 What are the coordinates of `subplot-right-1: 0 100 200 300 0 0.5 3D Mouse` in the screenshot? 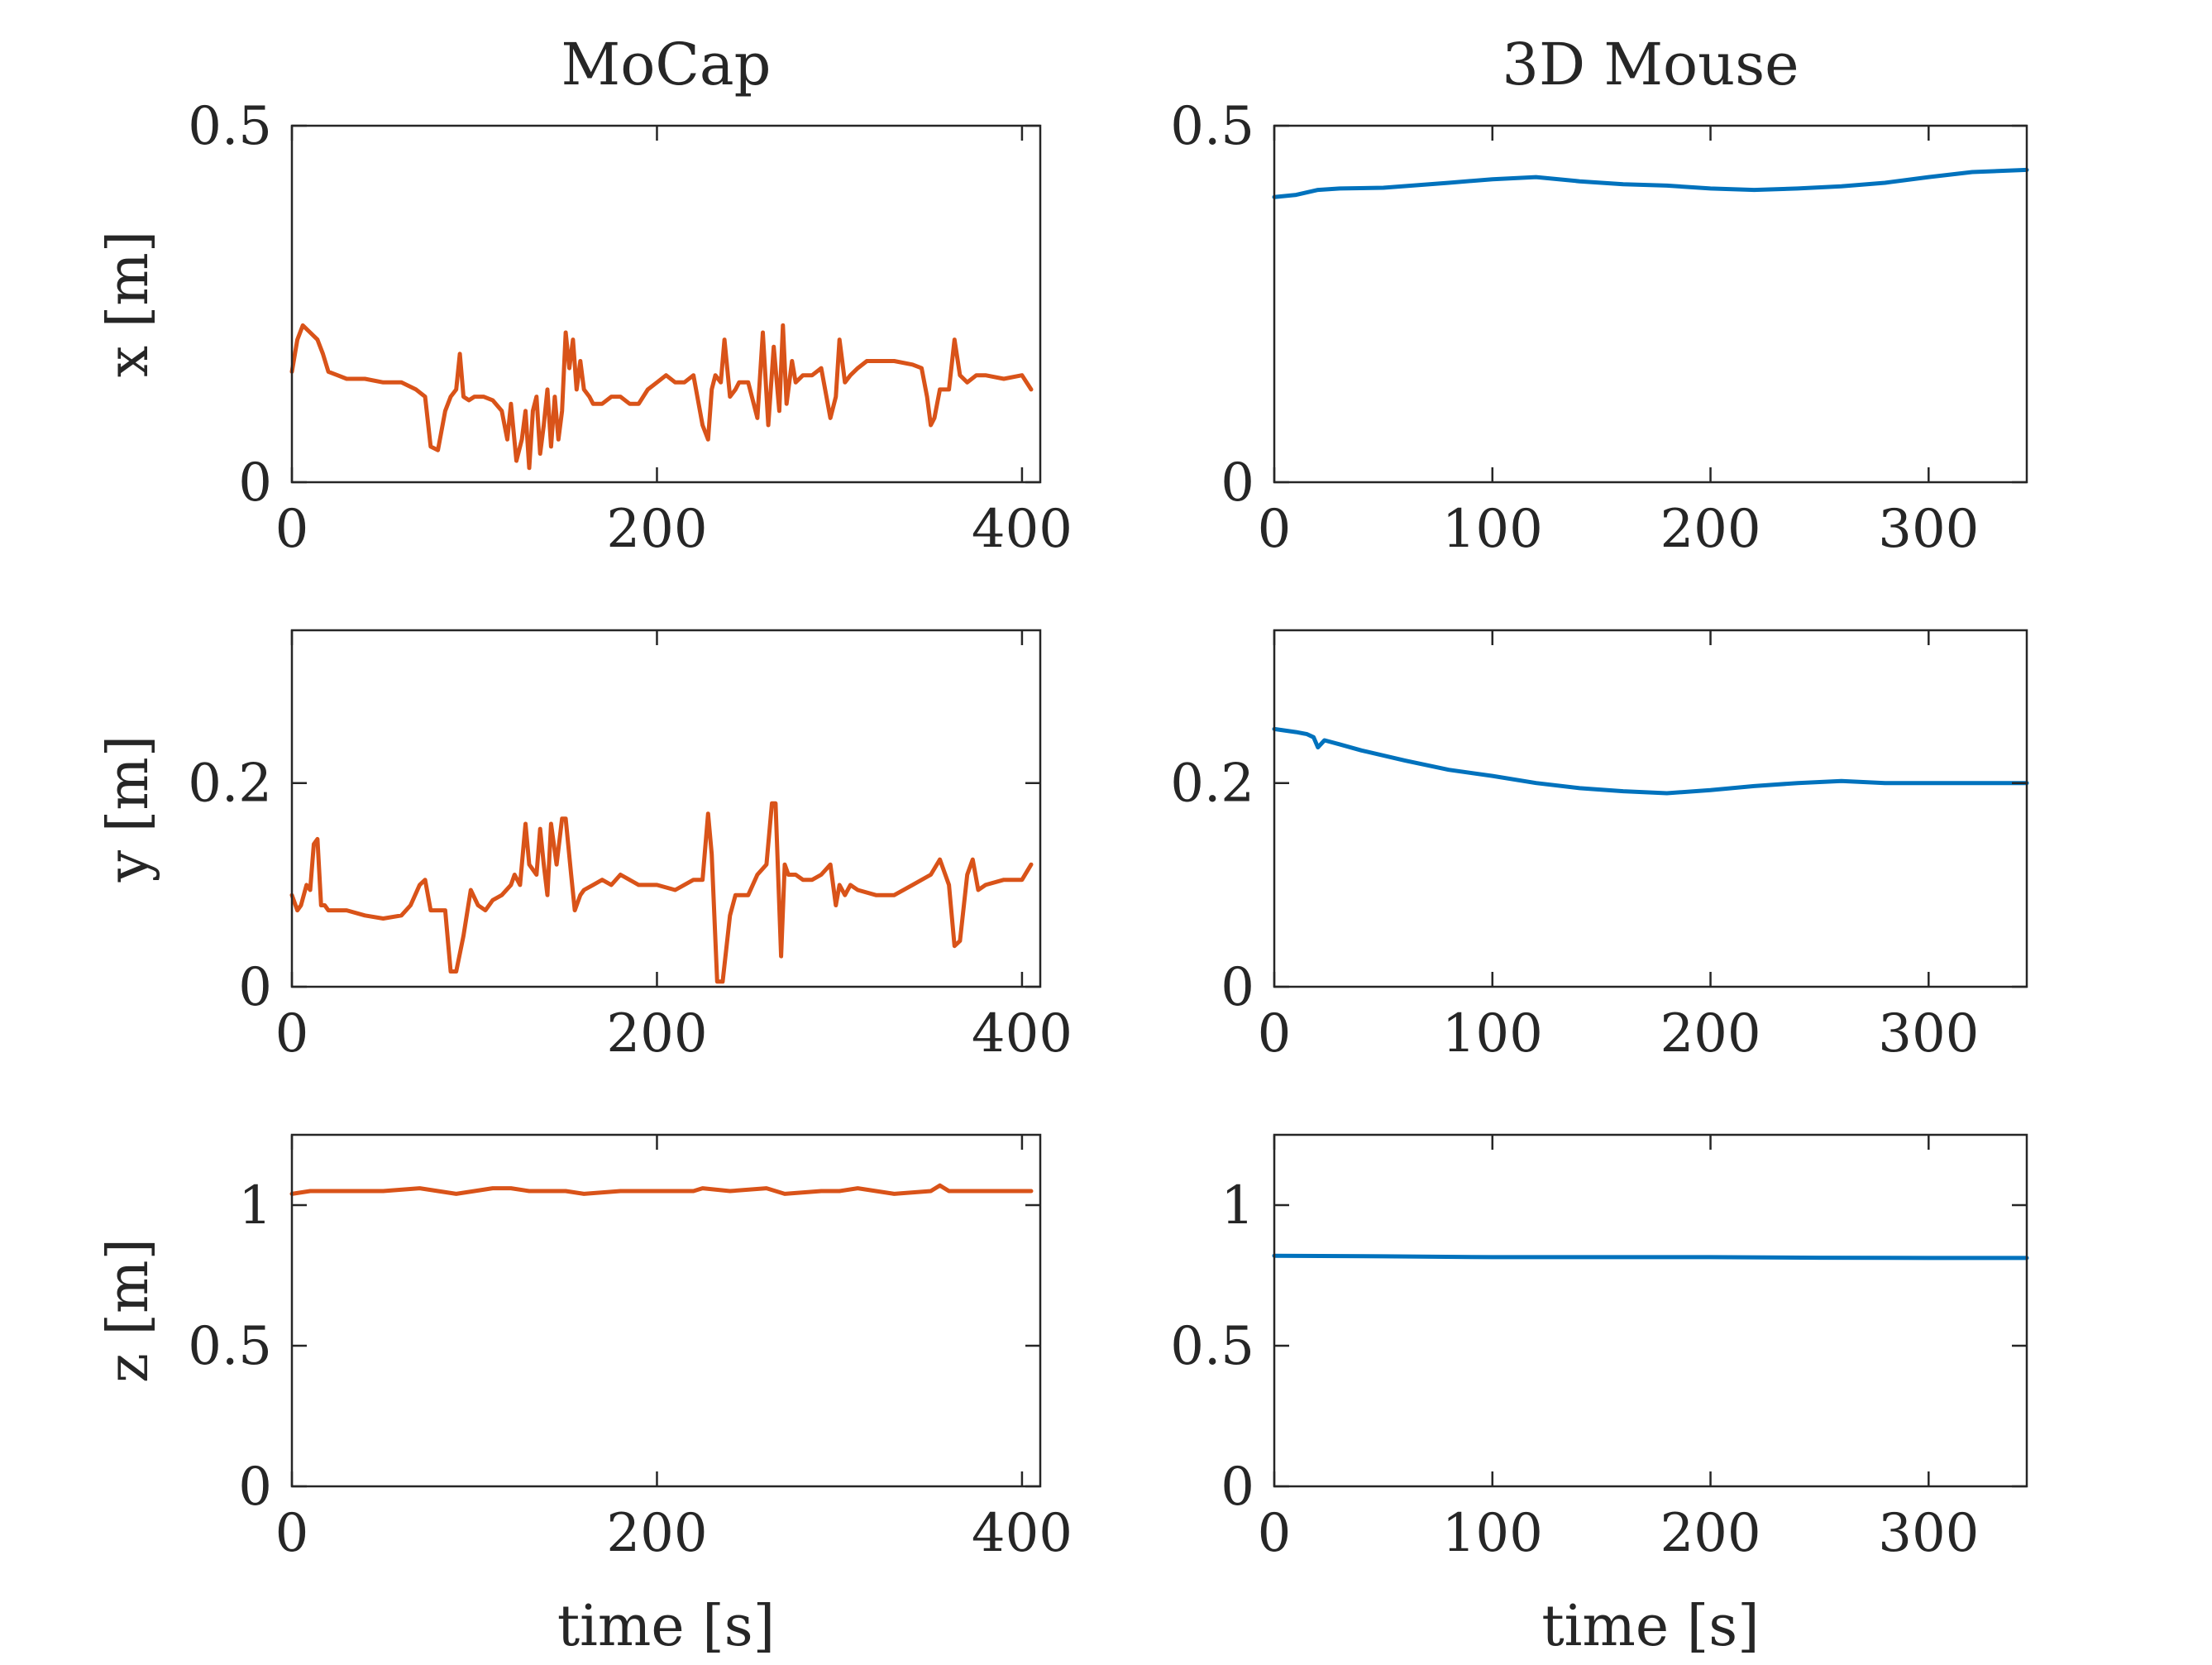 It's located at (1600, 296).